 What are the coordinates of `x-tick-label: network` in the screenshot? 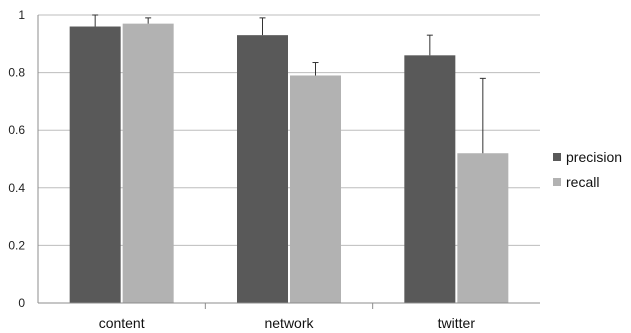 It's located at (289, 323).